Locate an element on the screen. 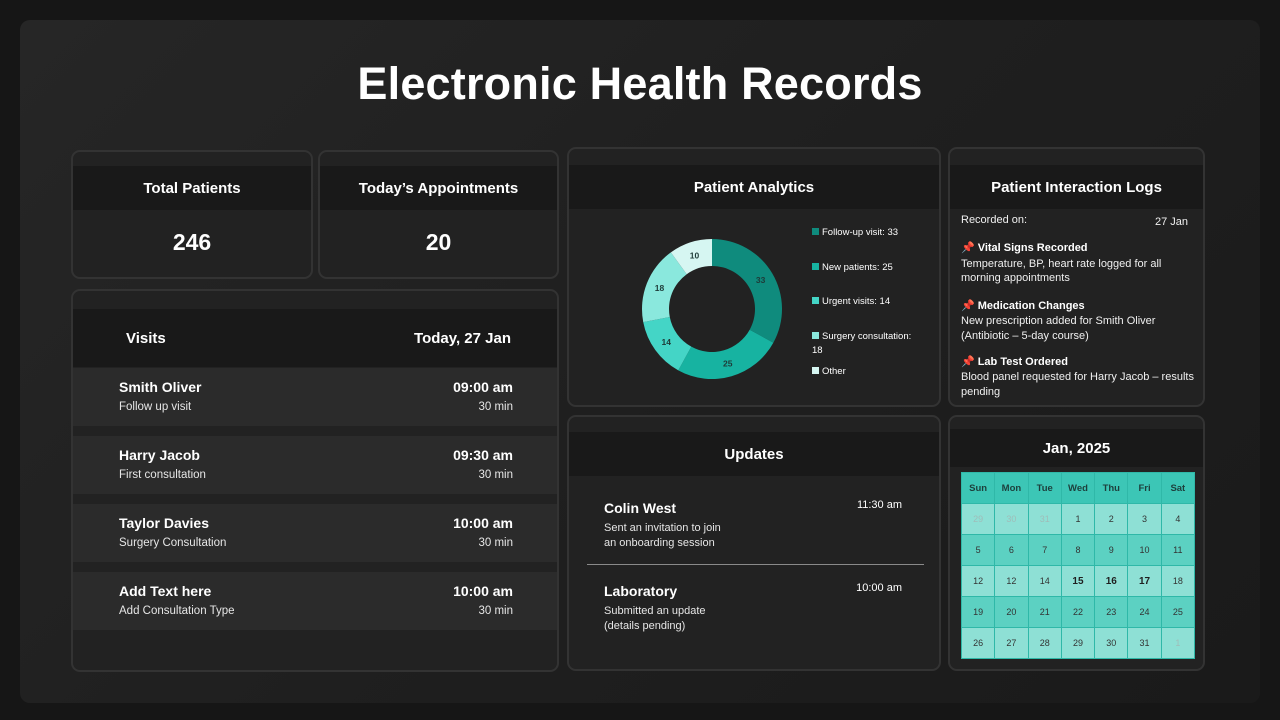 This screenshot has height=720, width=1280. total-patients-card: Total Patients 246 is located at coordinates (192, 214).